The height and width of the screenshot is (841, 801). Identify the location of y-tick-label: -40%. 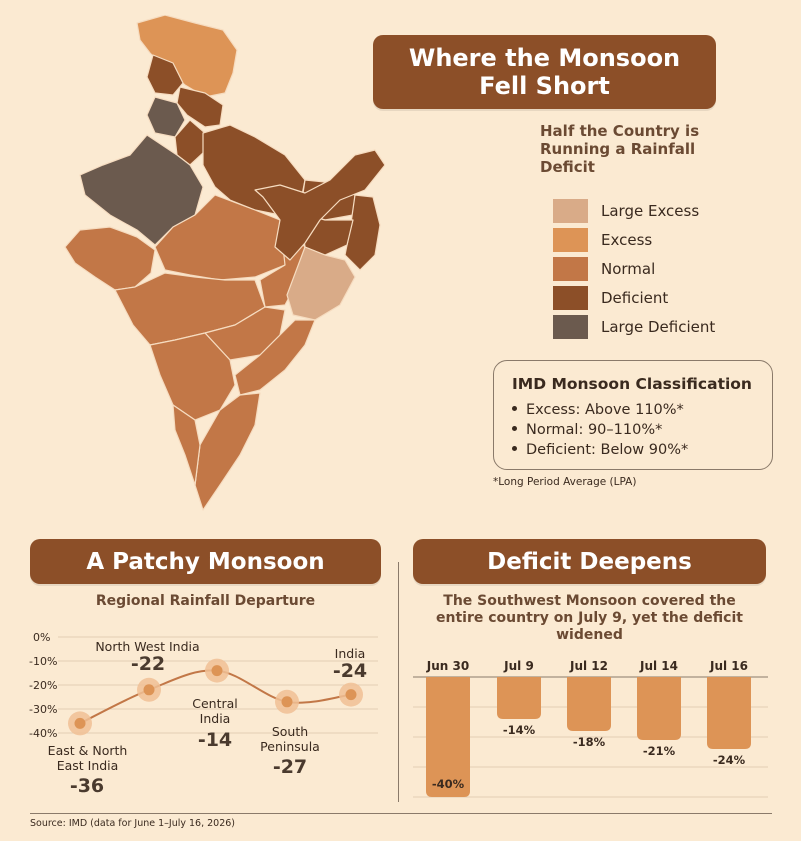
(43, 733).